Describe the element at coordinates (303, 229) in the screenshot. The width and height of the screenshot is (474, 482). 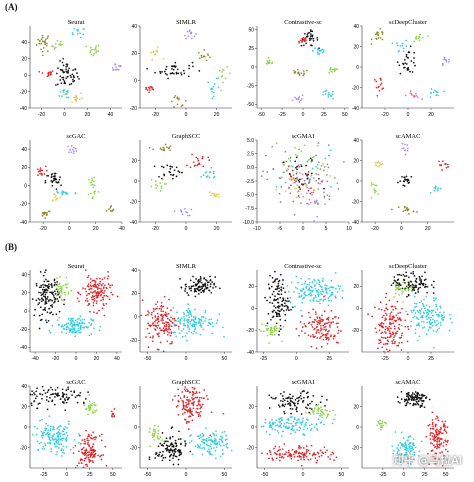
I see `x-tick-label: 0` at that location.